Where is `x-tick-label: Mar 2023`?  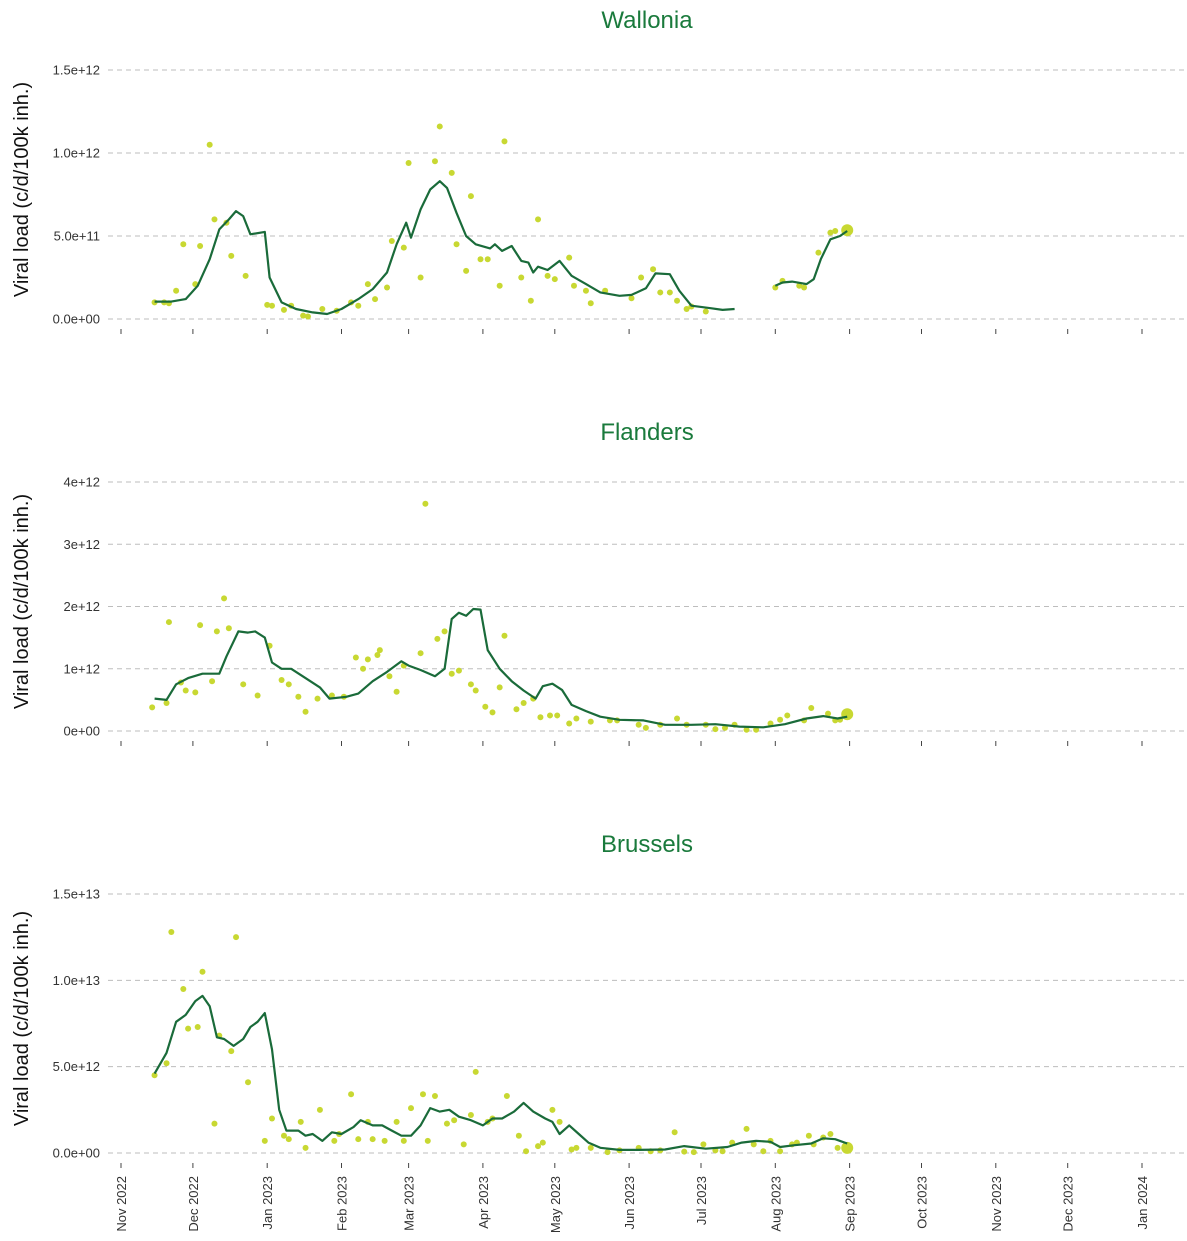 x-tick-label: Mar 2023 is located at coordinates (409, 1203).